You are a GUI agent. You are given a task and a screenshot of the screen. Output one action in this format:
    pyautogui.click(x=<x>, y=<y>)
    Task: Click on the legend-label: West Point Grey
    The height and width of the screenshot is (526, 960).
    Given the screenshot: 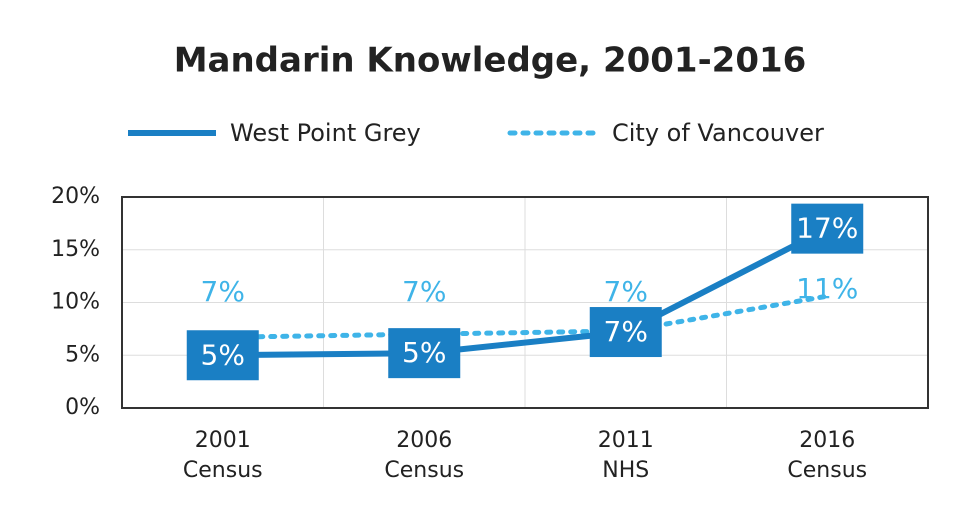 What is the action you would take?
    pyautogui.click(x=325, y=133)
    